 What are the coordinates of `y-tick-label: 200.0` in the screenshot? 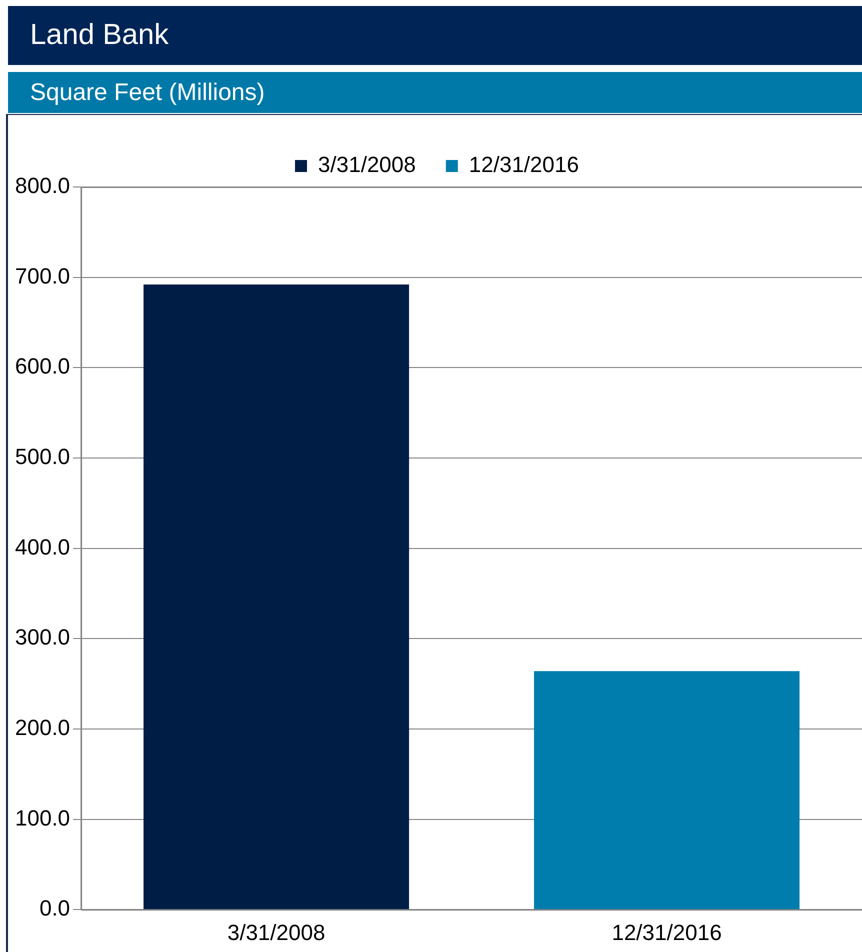 It's located at (42, 727).